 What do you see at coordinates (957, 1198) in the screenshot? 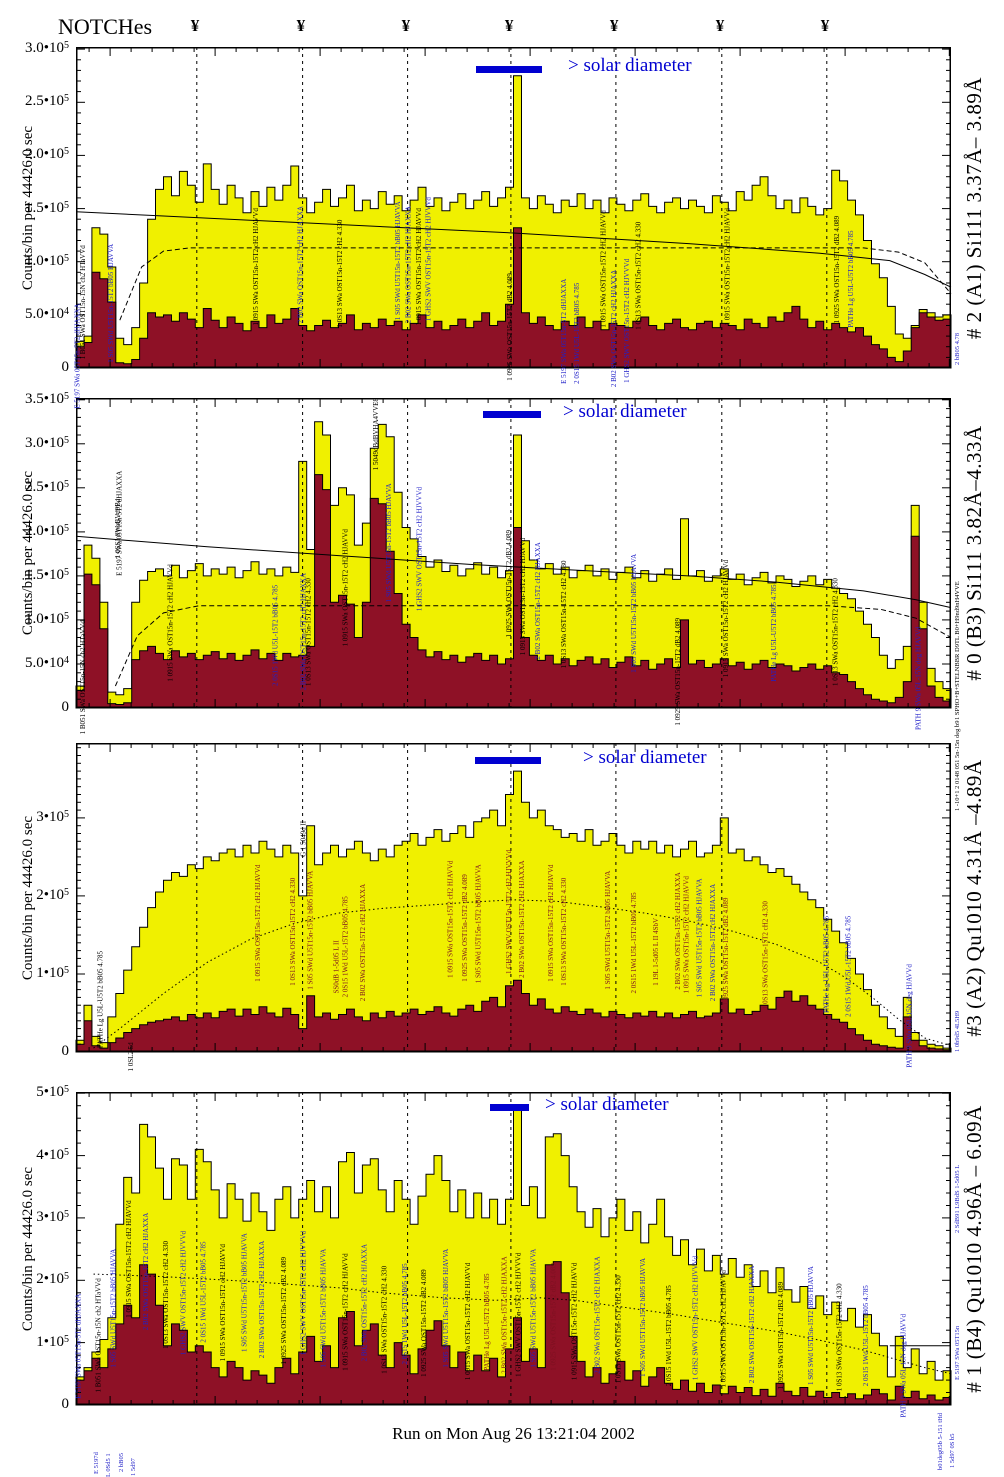
I see `edge-annotation: 2 SdB91 L9BdS 1-5d05 L` at bounding box center [957, 1198].